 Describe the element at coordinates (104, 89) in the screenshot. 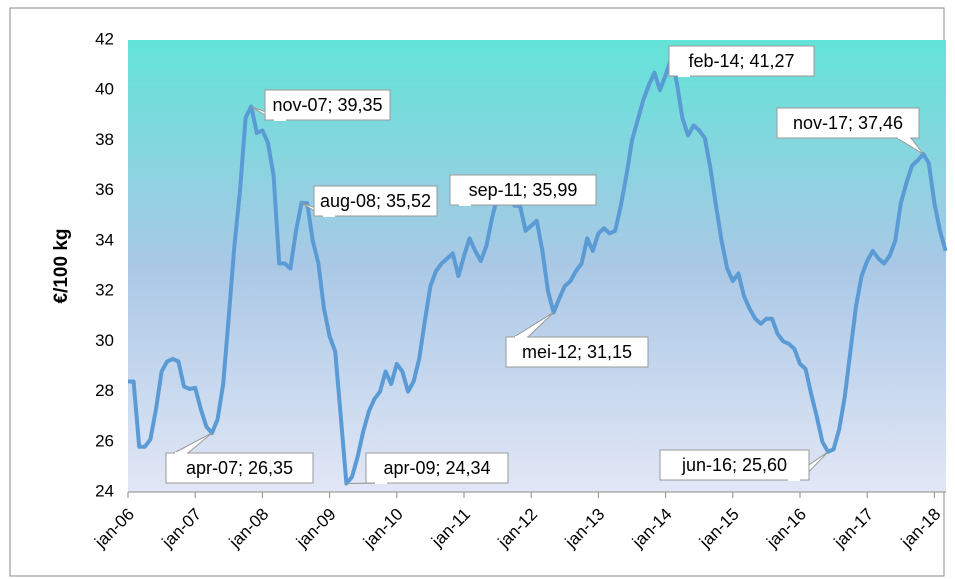

I see `y-tick-label: 40` at that location.